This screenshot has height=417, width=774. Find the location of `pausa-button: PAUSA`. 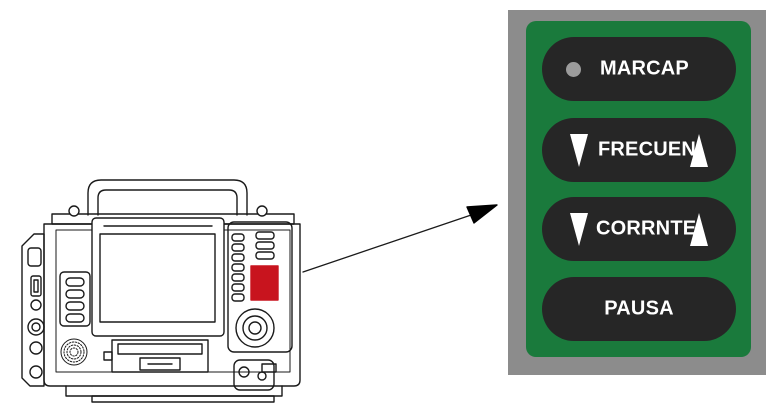

pausa-button: PAUSA is located at coordinates (639, 309).